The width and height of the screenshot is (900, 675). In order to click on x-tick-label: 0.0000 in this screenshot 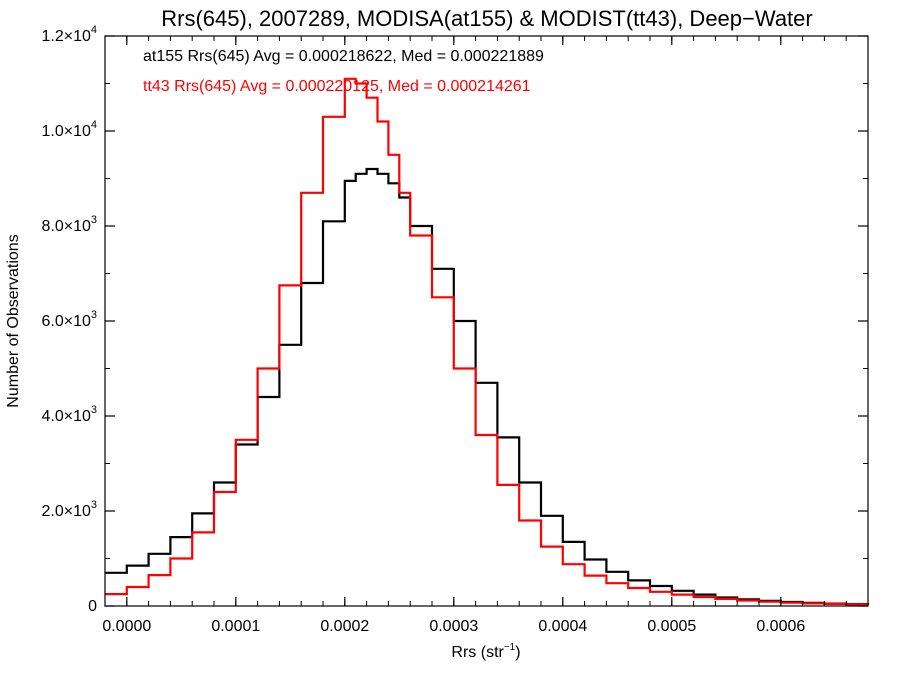, I will do `click(126, 626)`.